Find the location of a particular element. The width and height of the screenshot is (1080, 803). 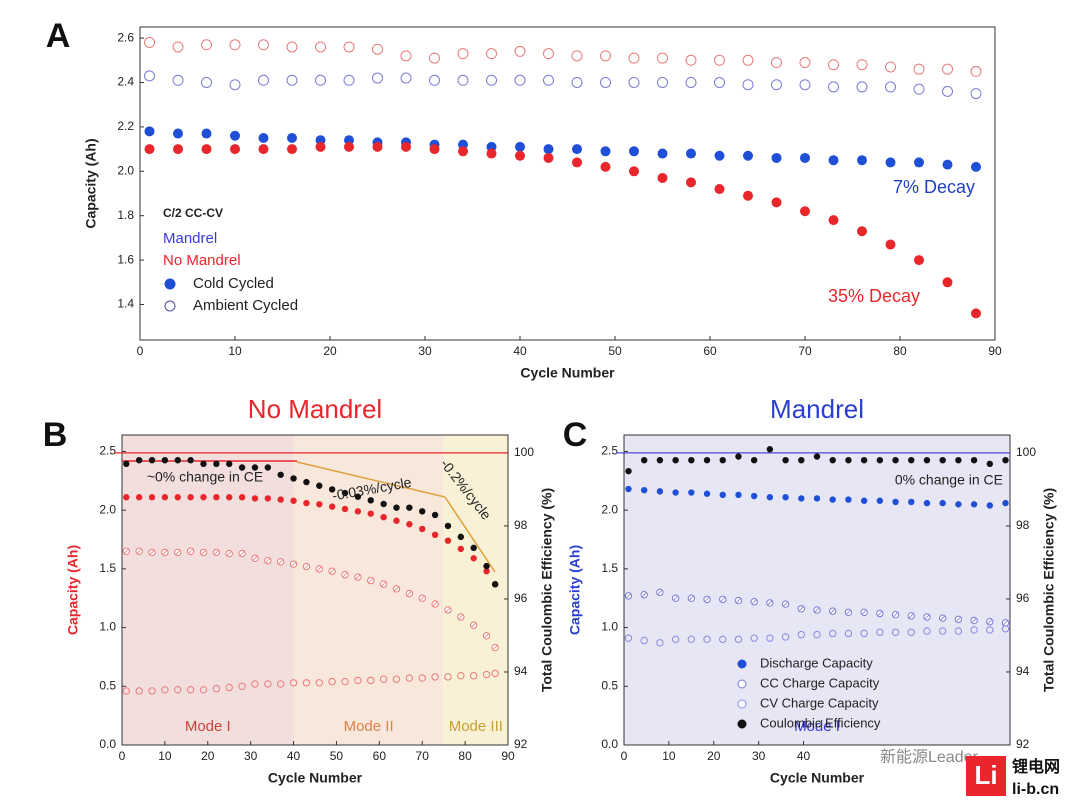

region-label: Mode II is located at coordinates (369, 726).